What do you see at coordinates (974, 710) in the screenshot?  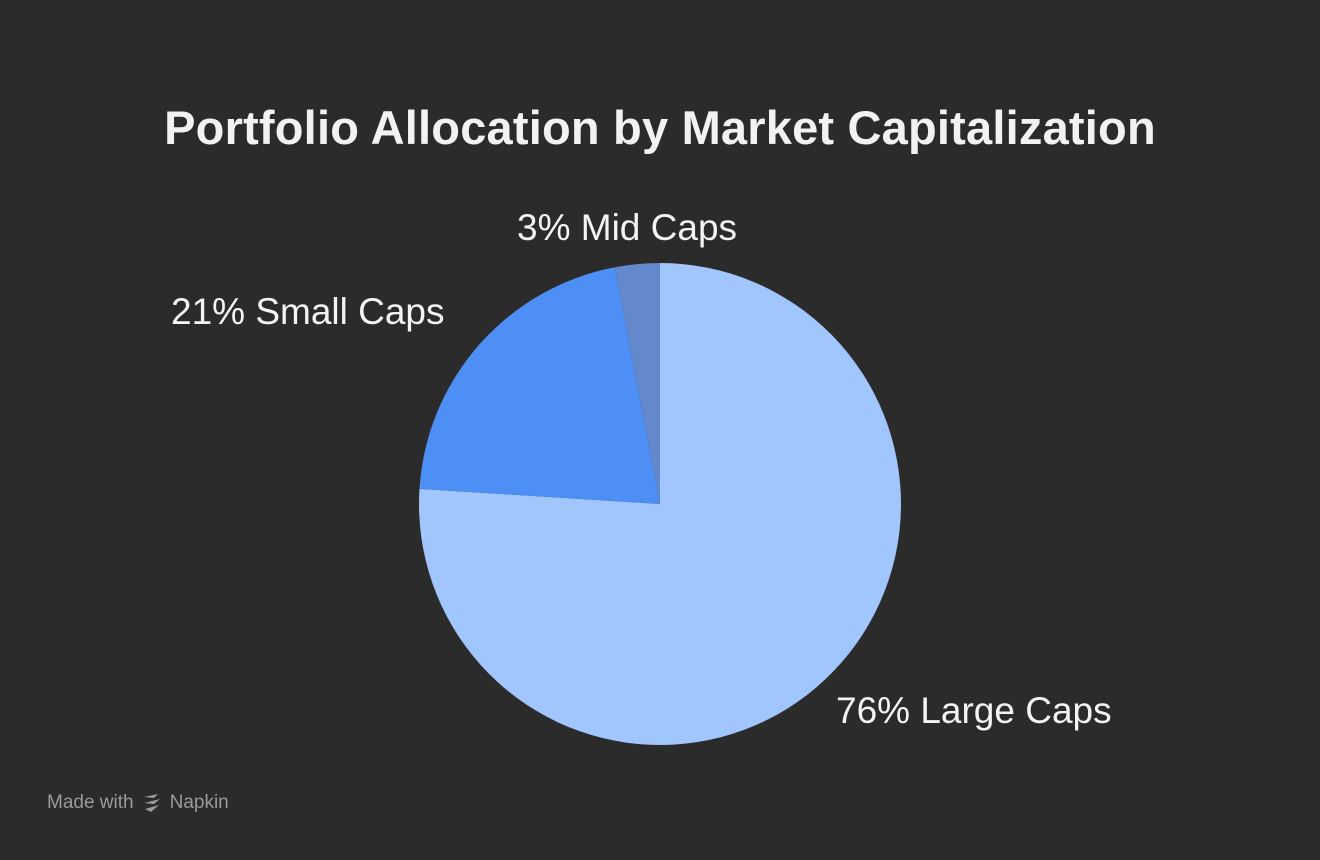 I see `slice-label-large-caps: 76% Large Caps` at bounding box center [974, 710].